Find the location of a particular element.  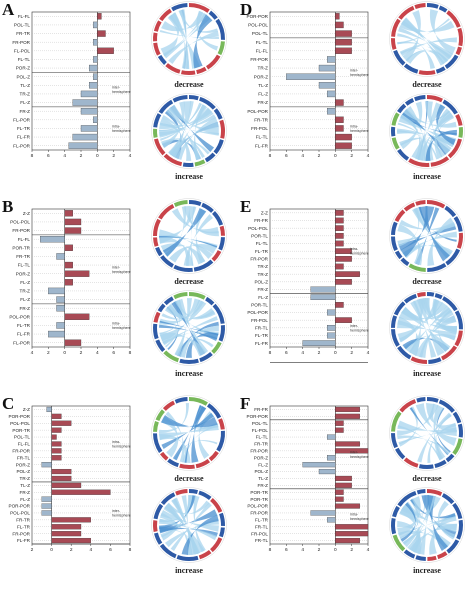

panel-label: C is located at coordinates (8, 403).